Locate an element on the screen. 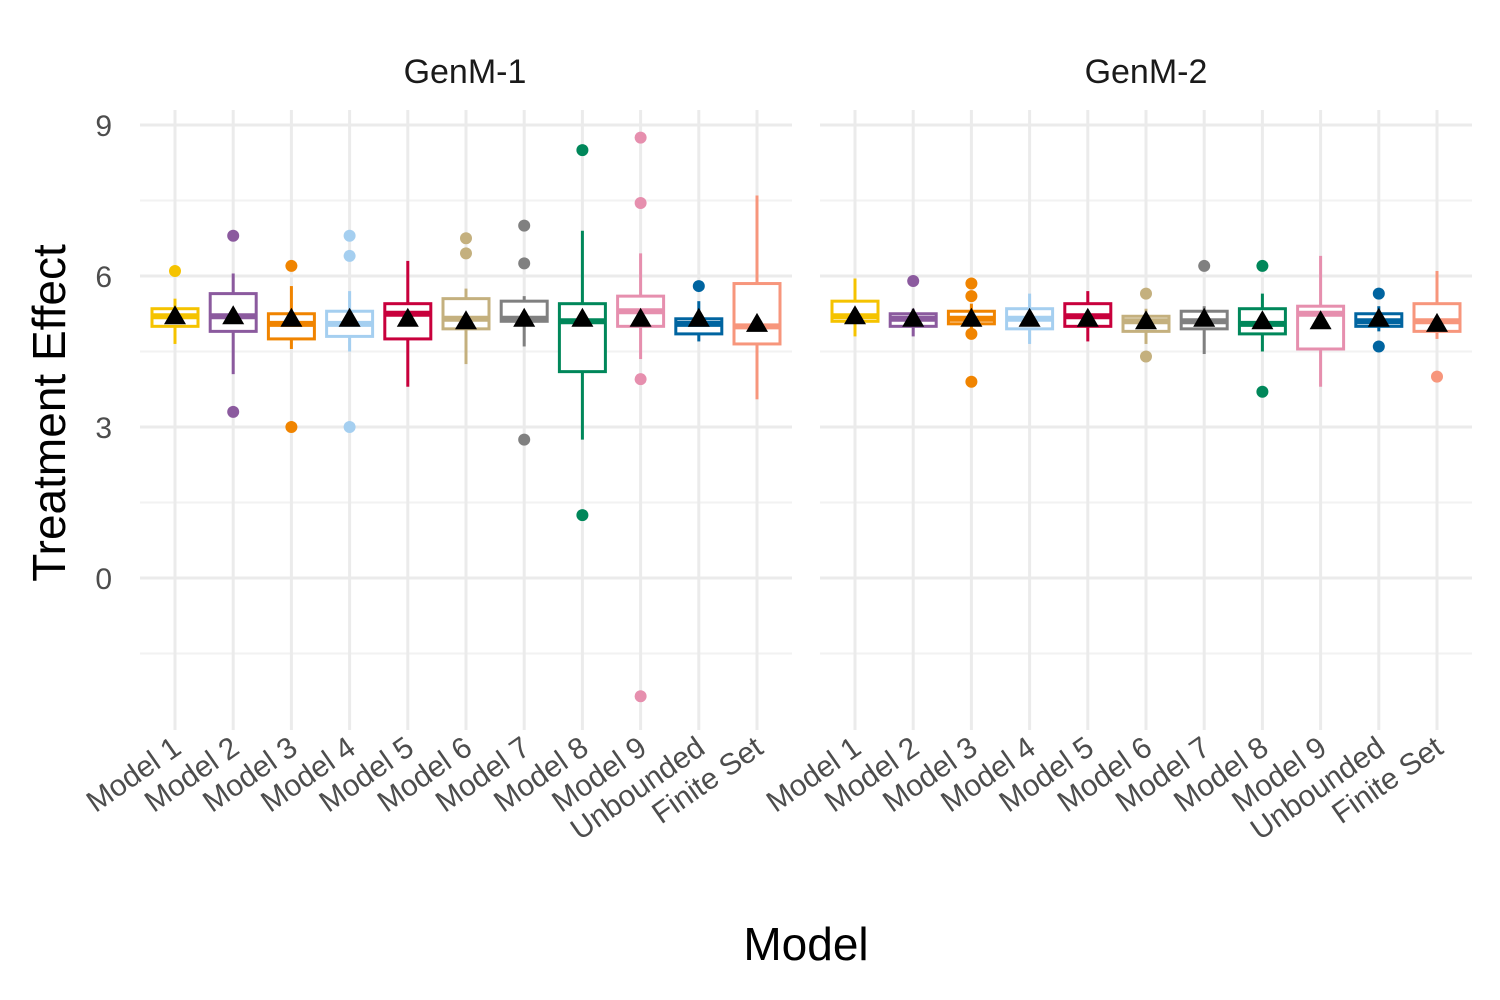 The height and width of the screenshot is (1000, 1500). x-axis-title: Model is located at coordinates (805, 944).